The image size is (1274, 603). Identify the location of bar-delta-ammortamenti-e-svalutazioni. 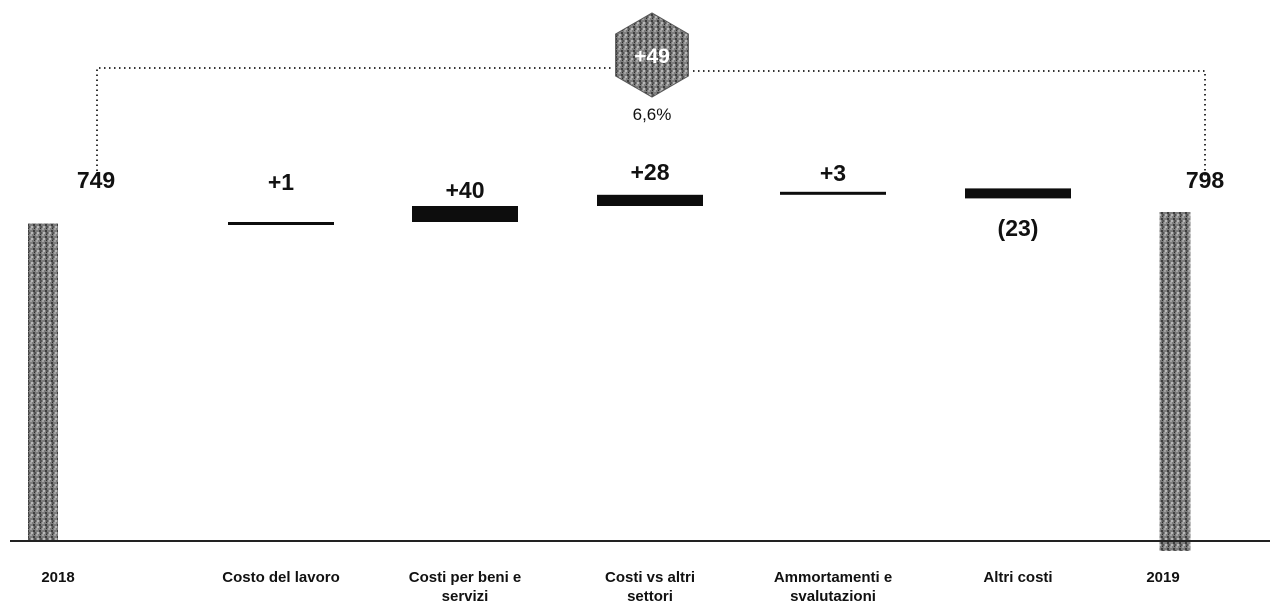
(833, 193).